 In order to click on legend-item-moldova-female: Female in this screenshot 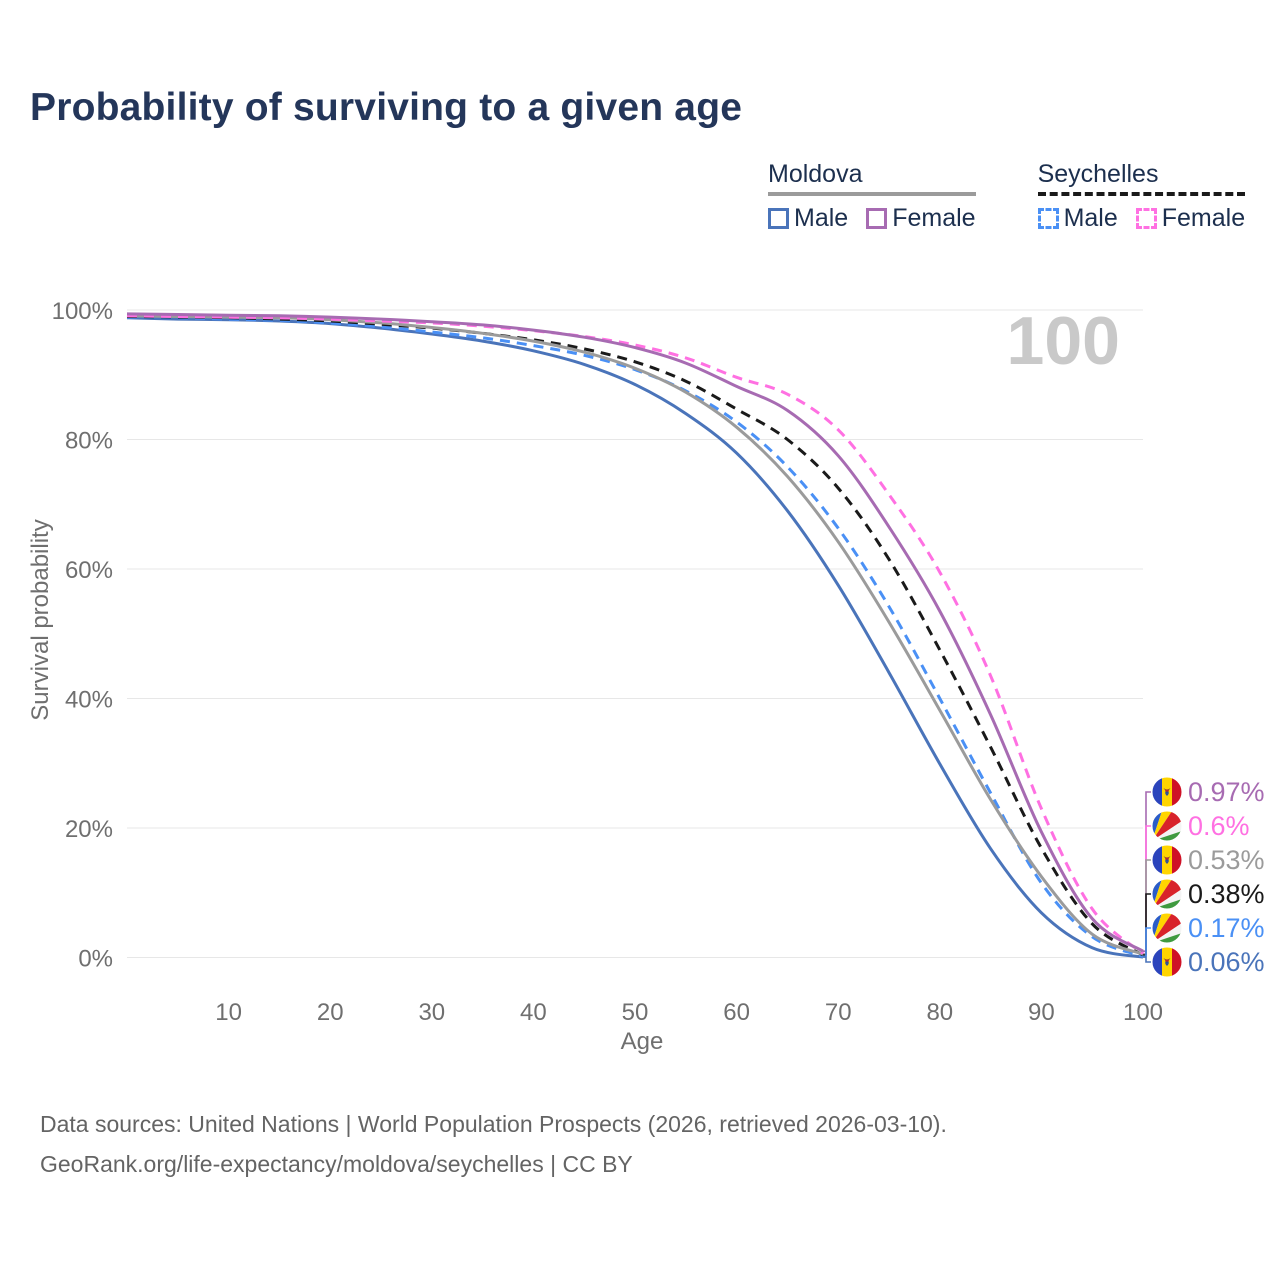, I will do `click(921, 218)`.